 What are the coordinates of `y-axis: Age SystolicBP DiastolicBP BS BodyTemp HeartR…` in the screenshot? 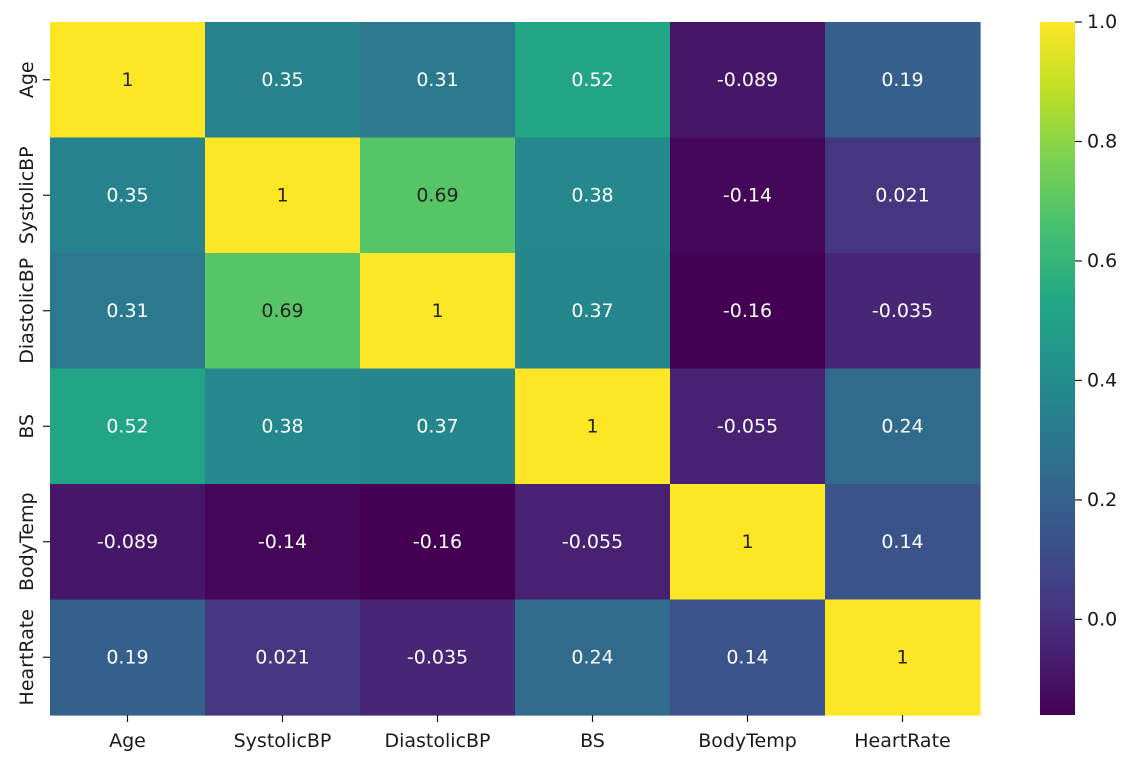 It's located at (33, 383).